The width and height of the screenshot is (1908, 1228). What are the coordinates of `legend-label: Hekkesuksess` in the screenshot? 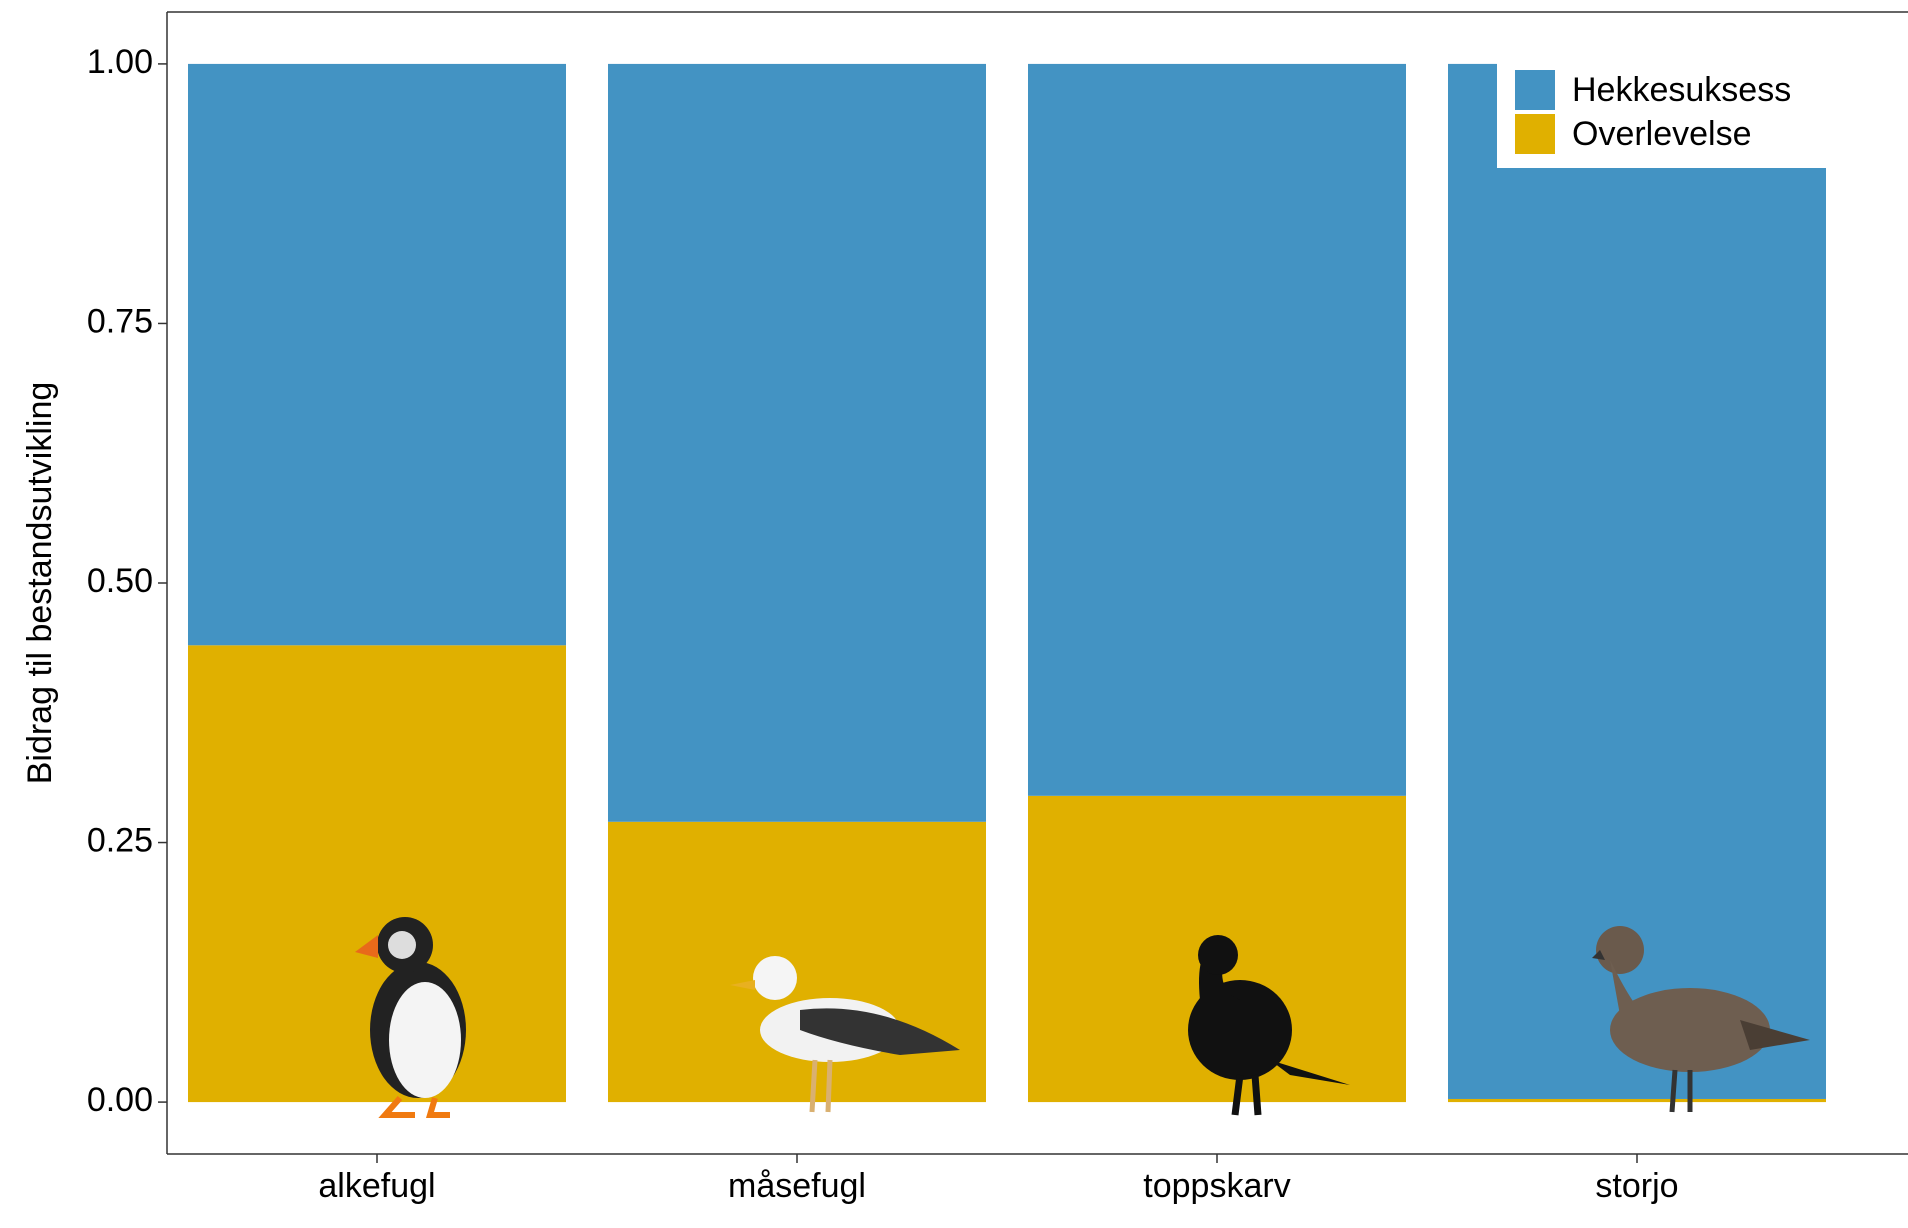 It's located at (1681, 90).